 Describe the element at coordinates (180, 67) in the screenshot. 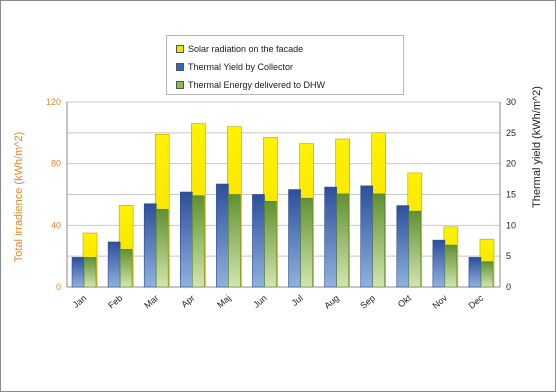

I see `legend-swatch-yield` at that location.